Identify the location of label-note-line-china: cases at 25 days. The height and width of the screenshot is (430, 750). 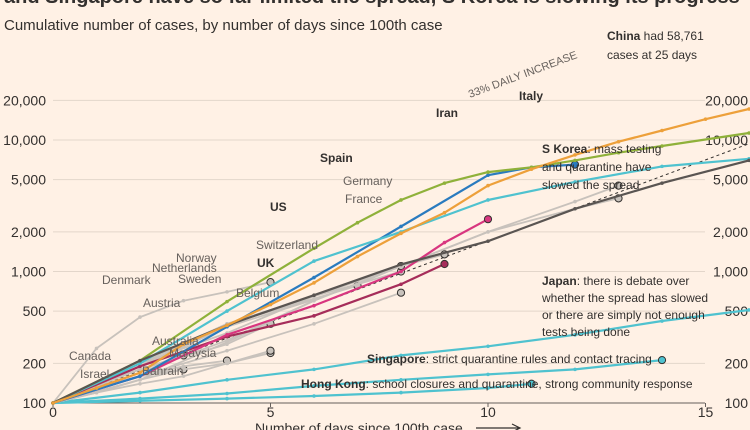
(652, 55).